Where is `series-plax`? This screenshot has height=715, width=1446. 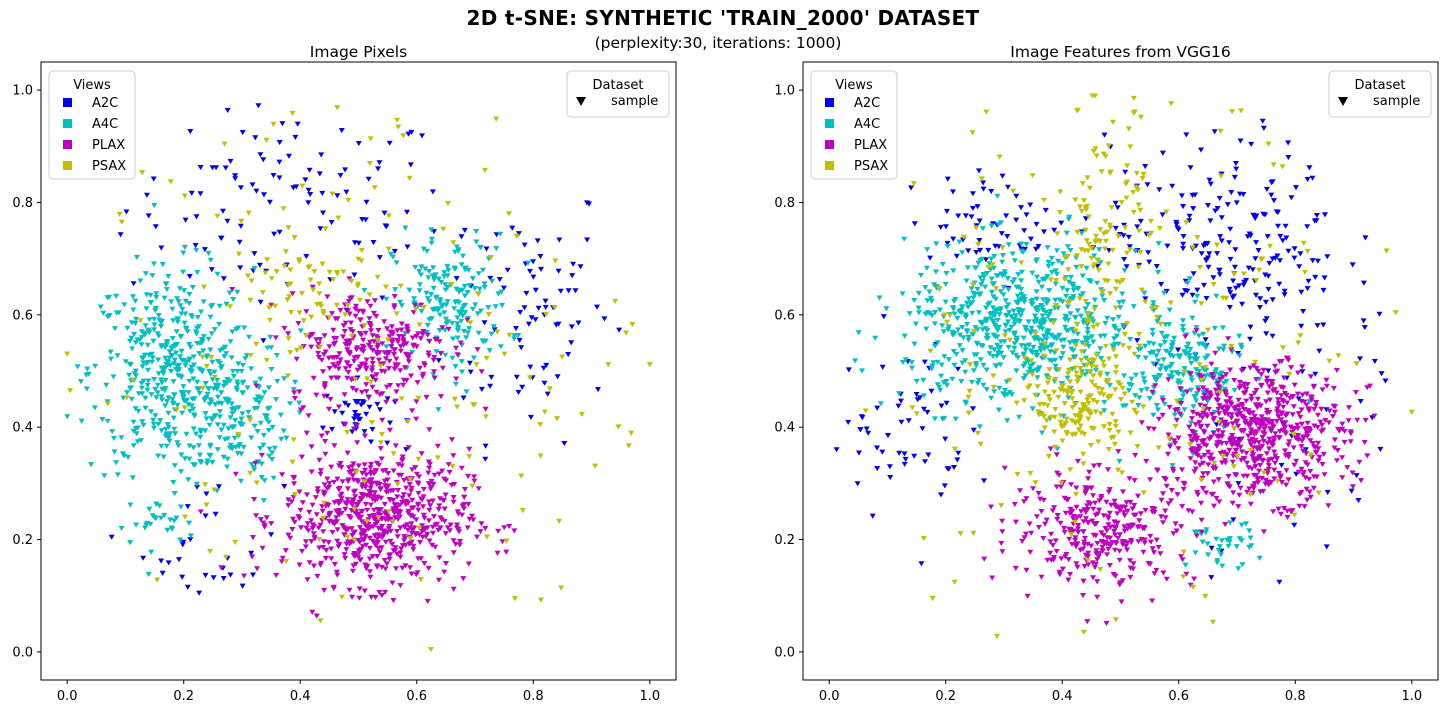 series-plax is located at coordinates (357, 447).